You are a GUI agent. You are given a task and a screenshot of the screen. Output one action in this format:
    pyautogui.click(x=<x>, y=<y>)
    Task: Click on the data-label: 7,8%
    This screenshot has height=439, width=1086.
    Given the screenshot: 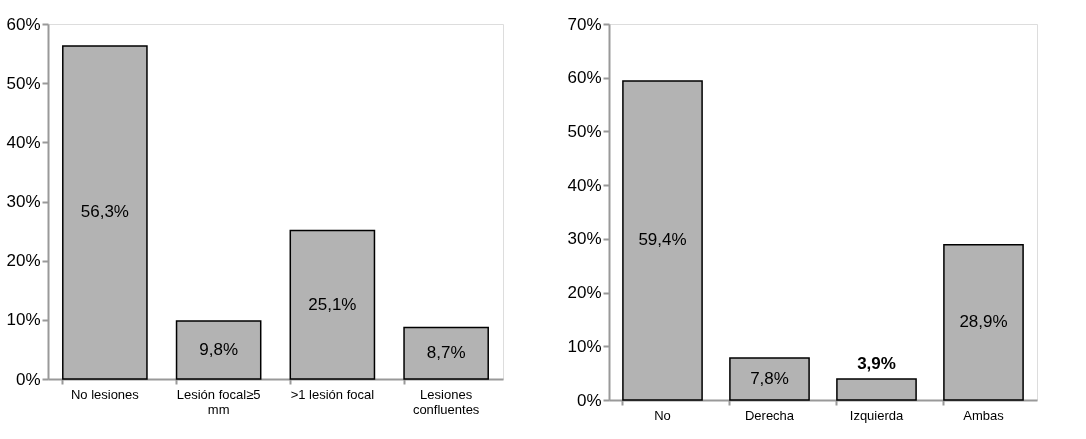 What is the action you would take?
    pyautogui.click(x=769, y=379)
    